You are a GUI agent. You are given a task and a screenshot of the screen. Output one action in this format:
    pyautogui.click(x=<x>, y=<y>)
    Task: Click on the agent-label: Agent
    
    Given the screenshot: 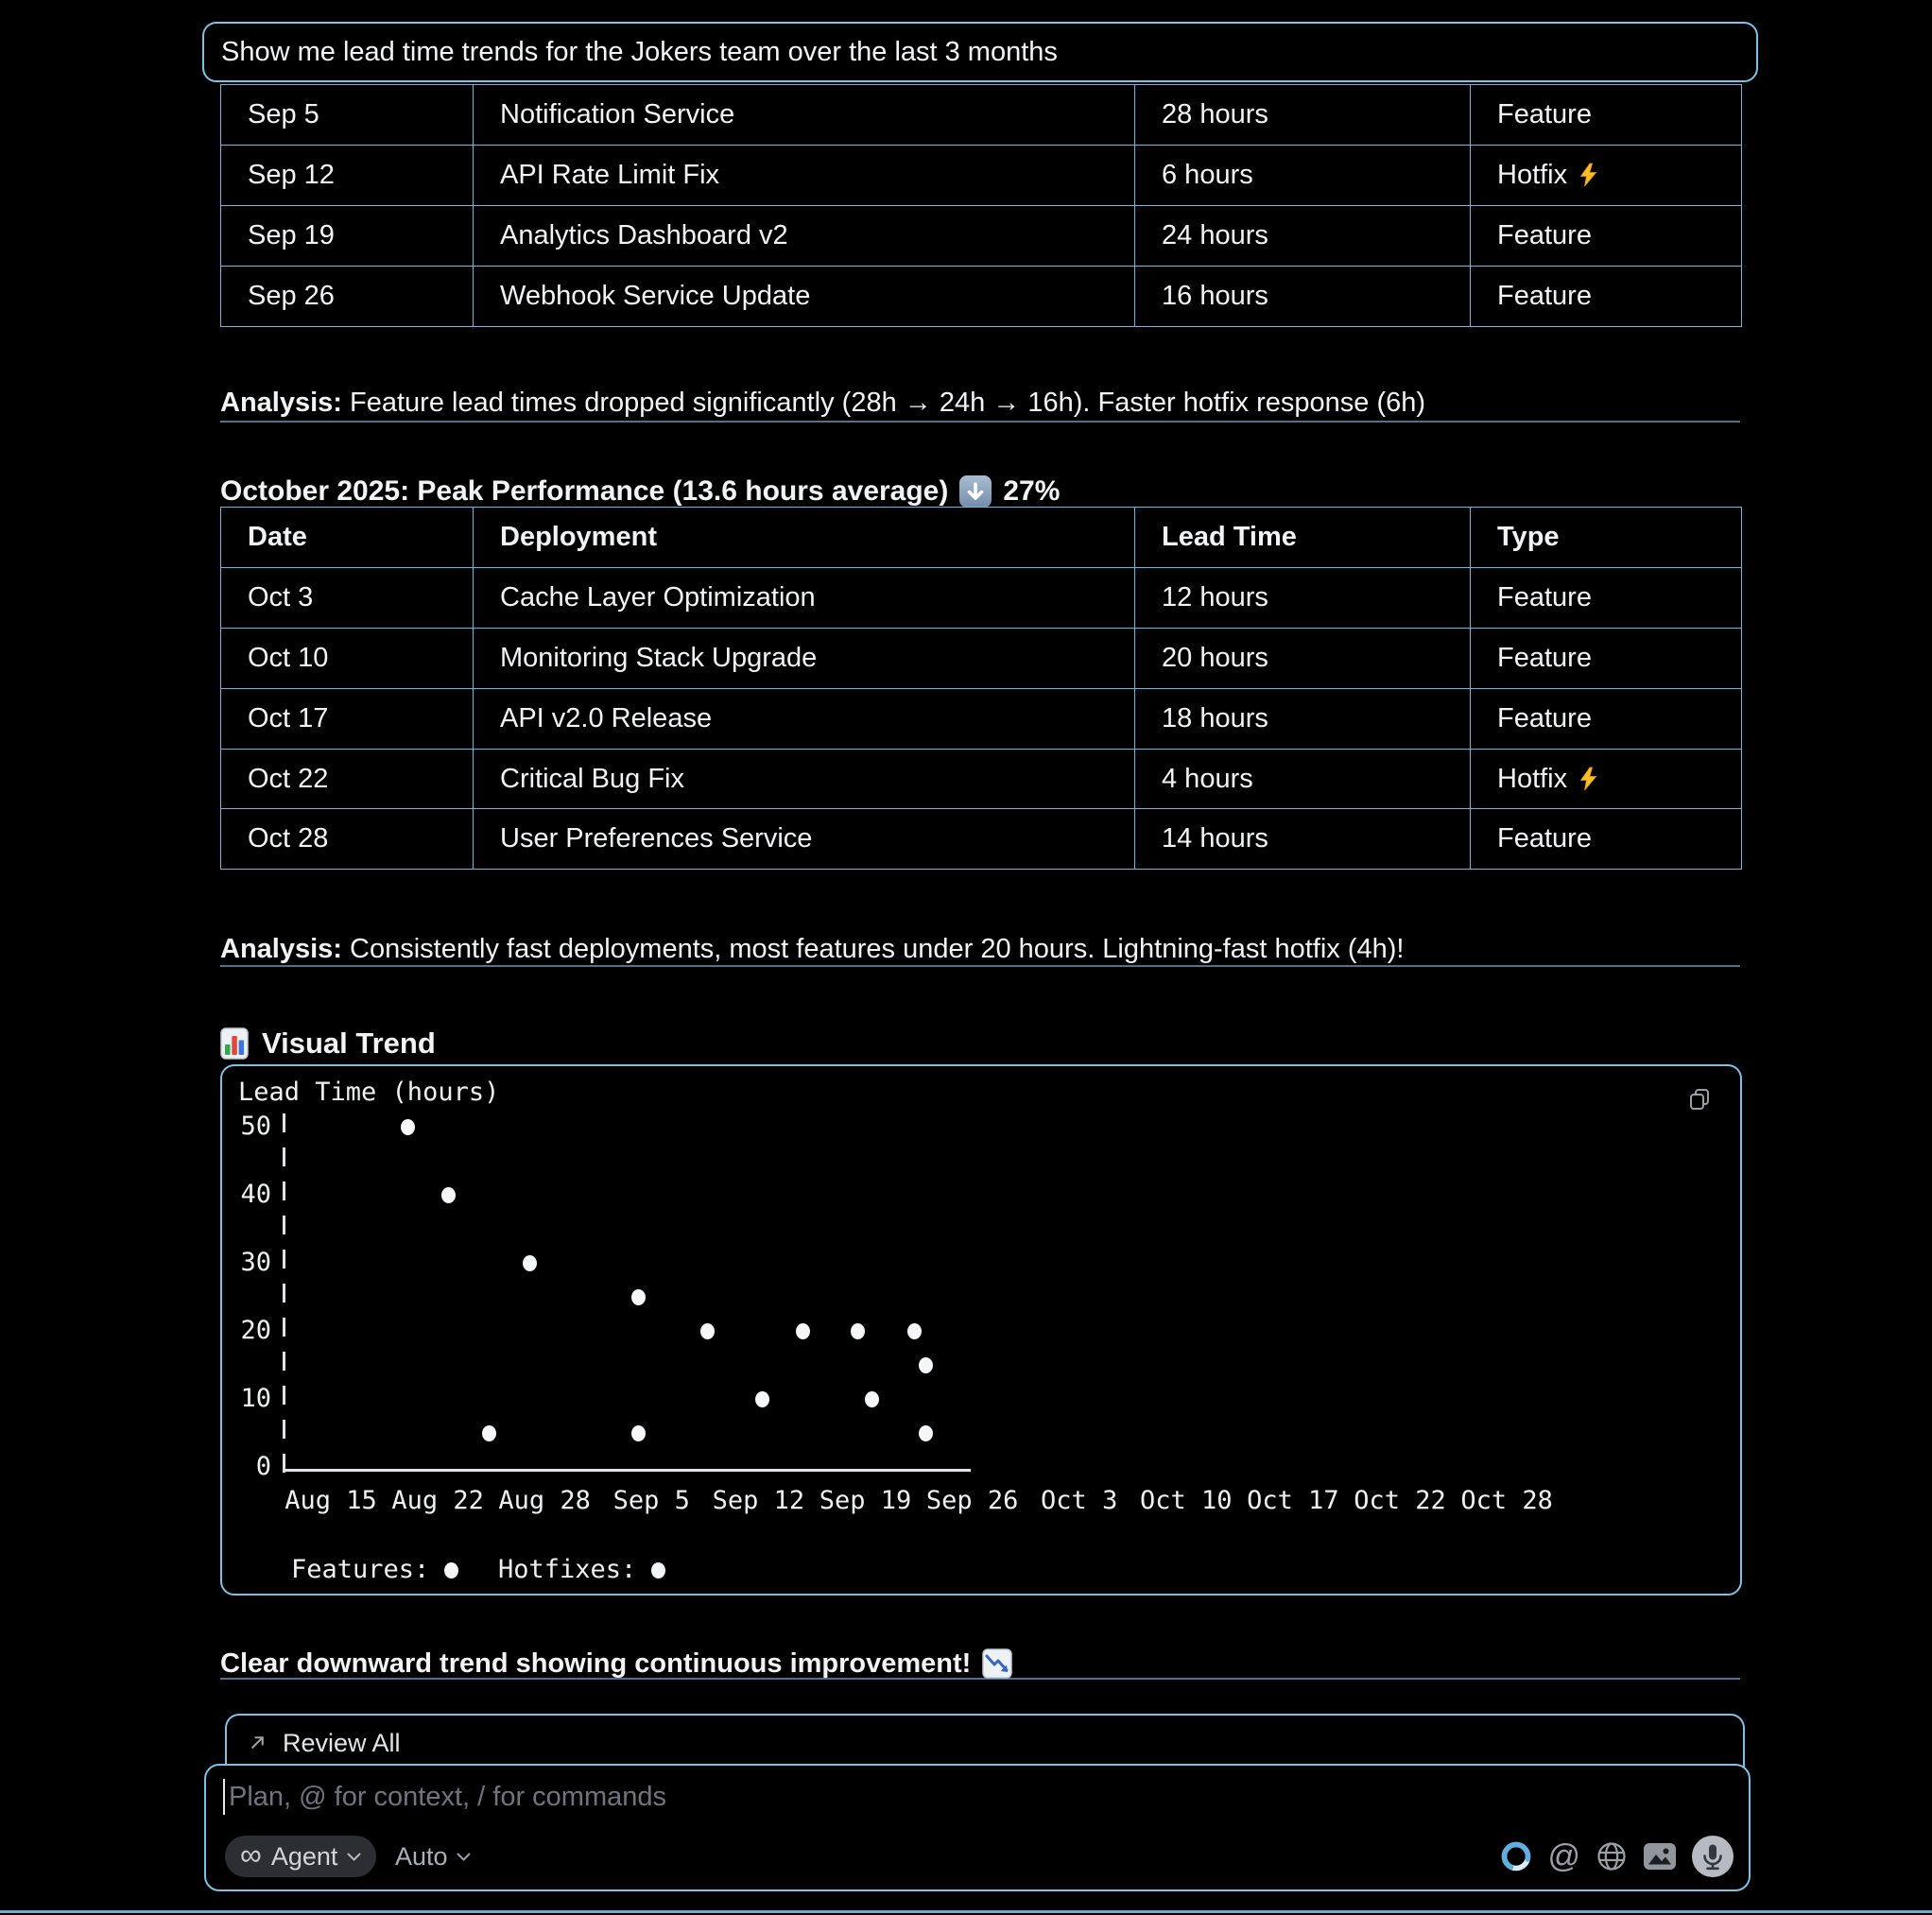 What is the action you would take?
    pyautogui.click(x=304, y=1856)
    